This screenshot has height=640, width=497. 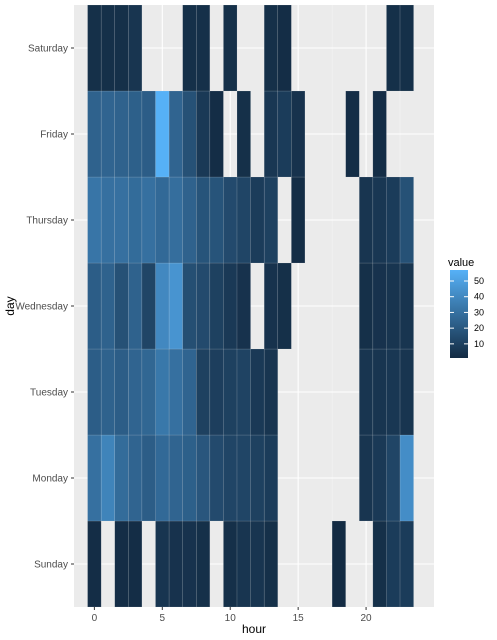 I want to click on y-tick-label: Monday, so click(x=50, y=479).